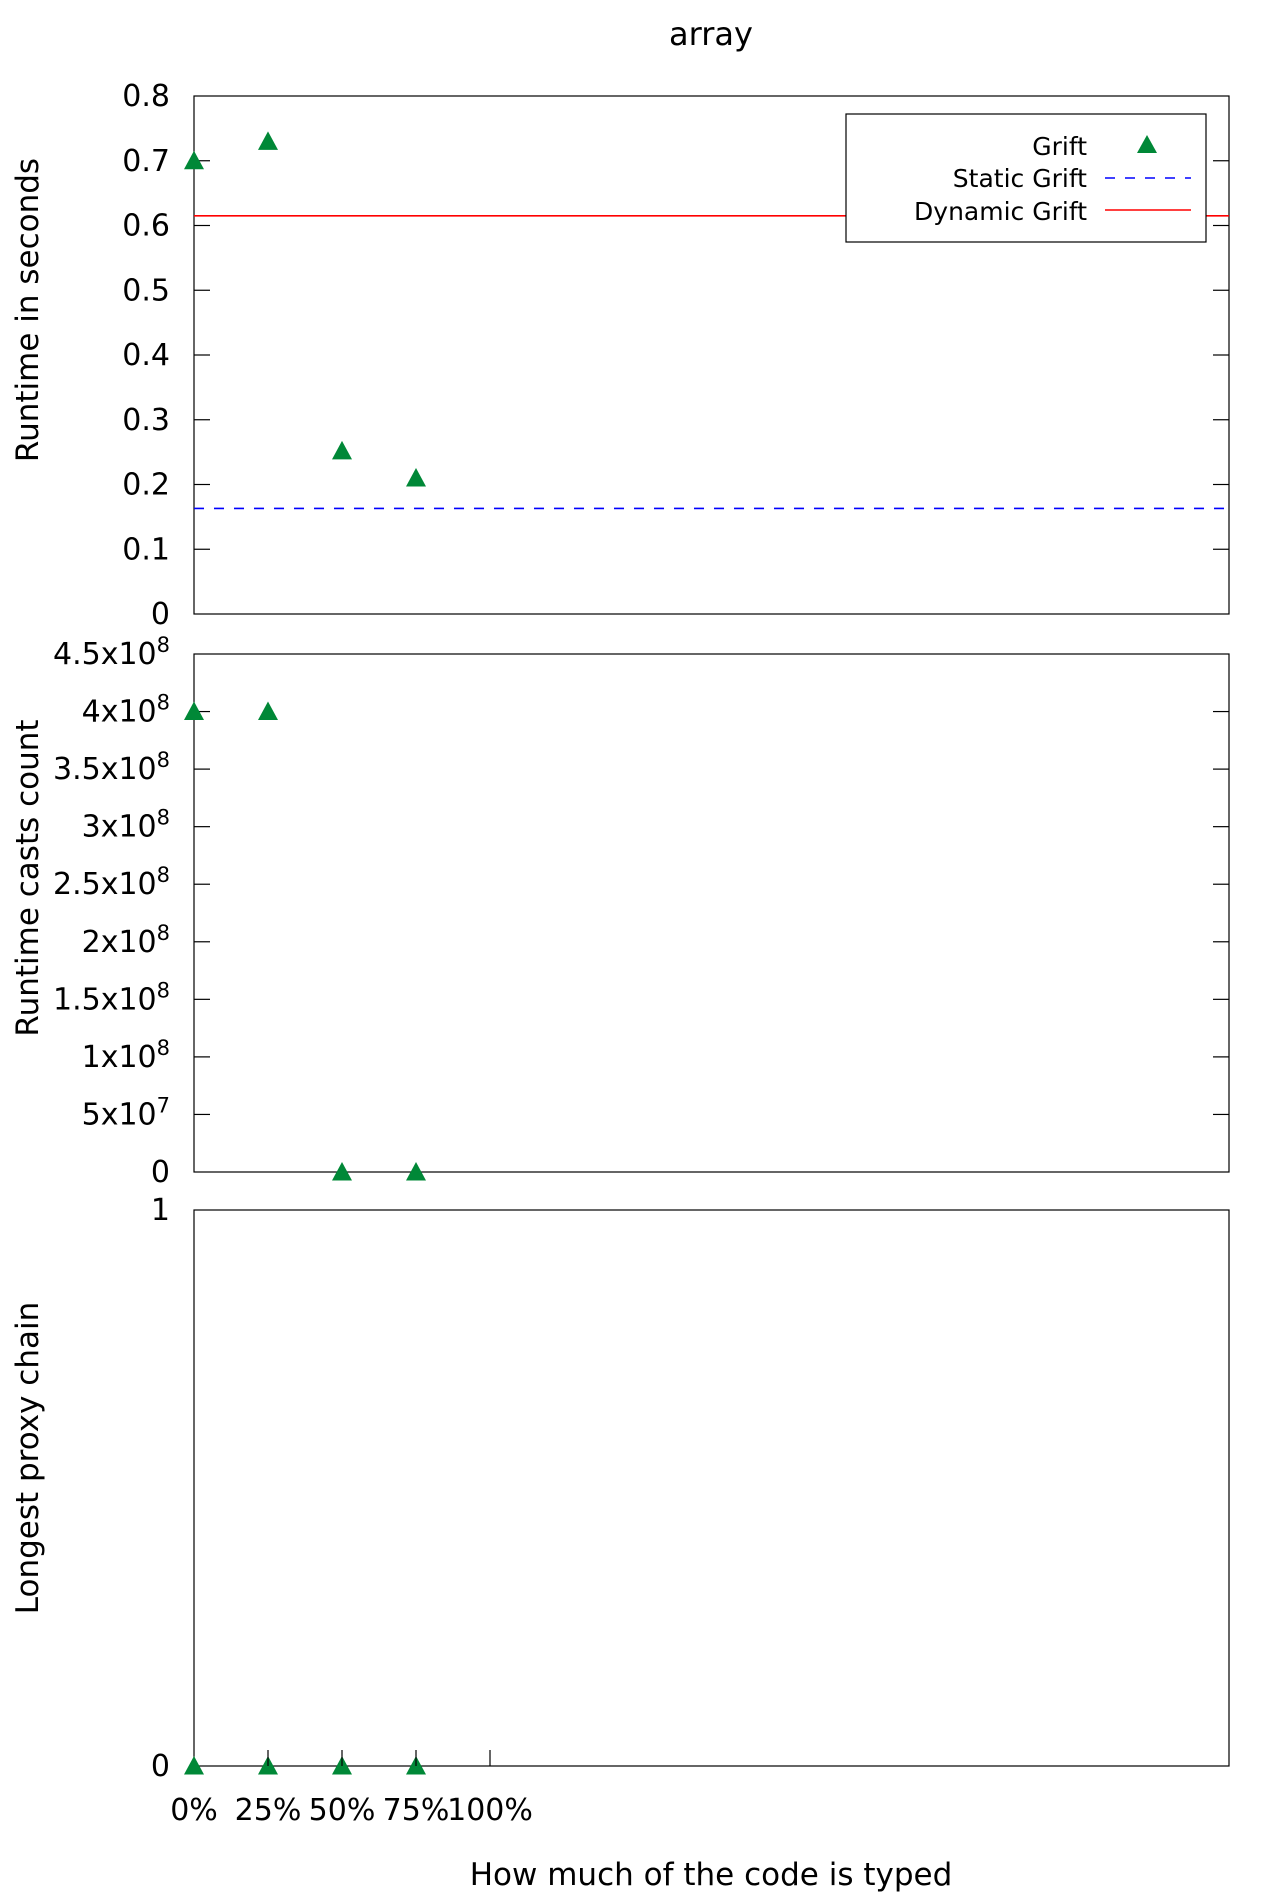 The image size is (1280, 1900). Describe the element at coordinates (305, 1765) in the screenshot. I see `proxy-chain-points` at that location.